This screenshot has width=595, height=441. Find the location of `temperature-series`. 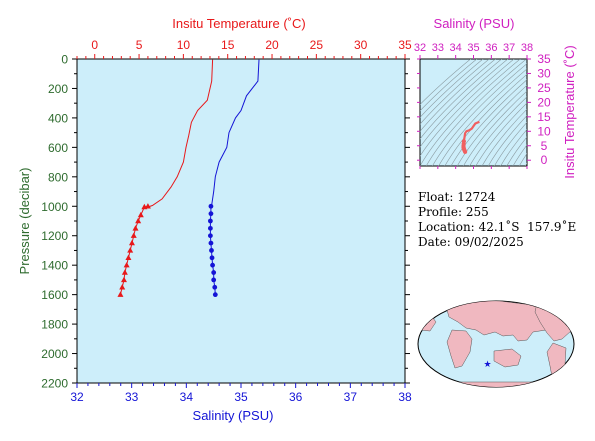

temperature-series is located at coordinates (165, 178).